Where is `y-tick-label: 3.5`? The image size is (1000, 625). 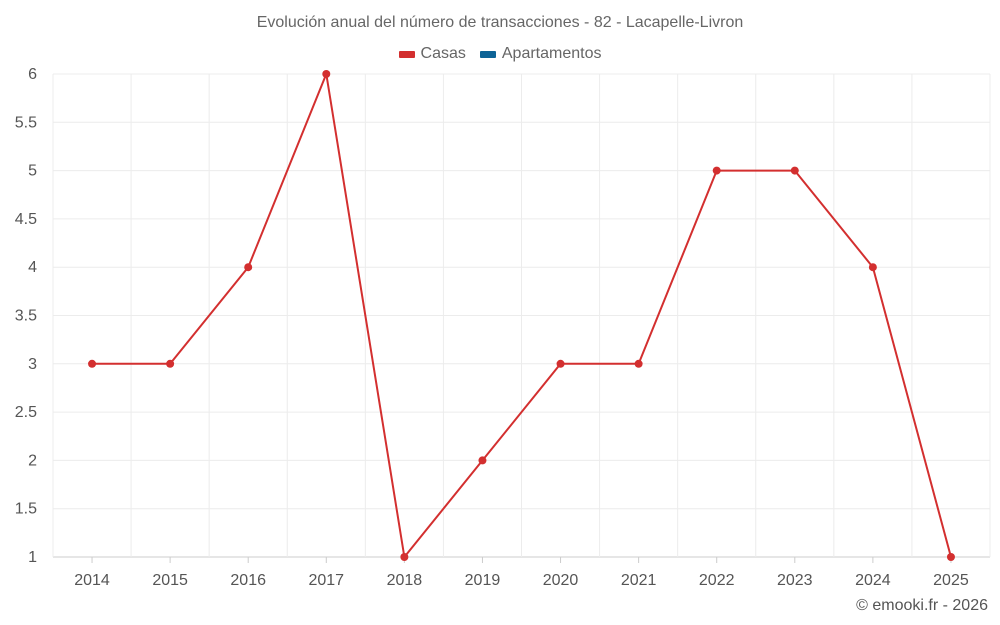 y-tick-label: 3.5 is located at coordinates (26, 316).